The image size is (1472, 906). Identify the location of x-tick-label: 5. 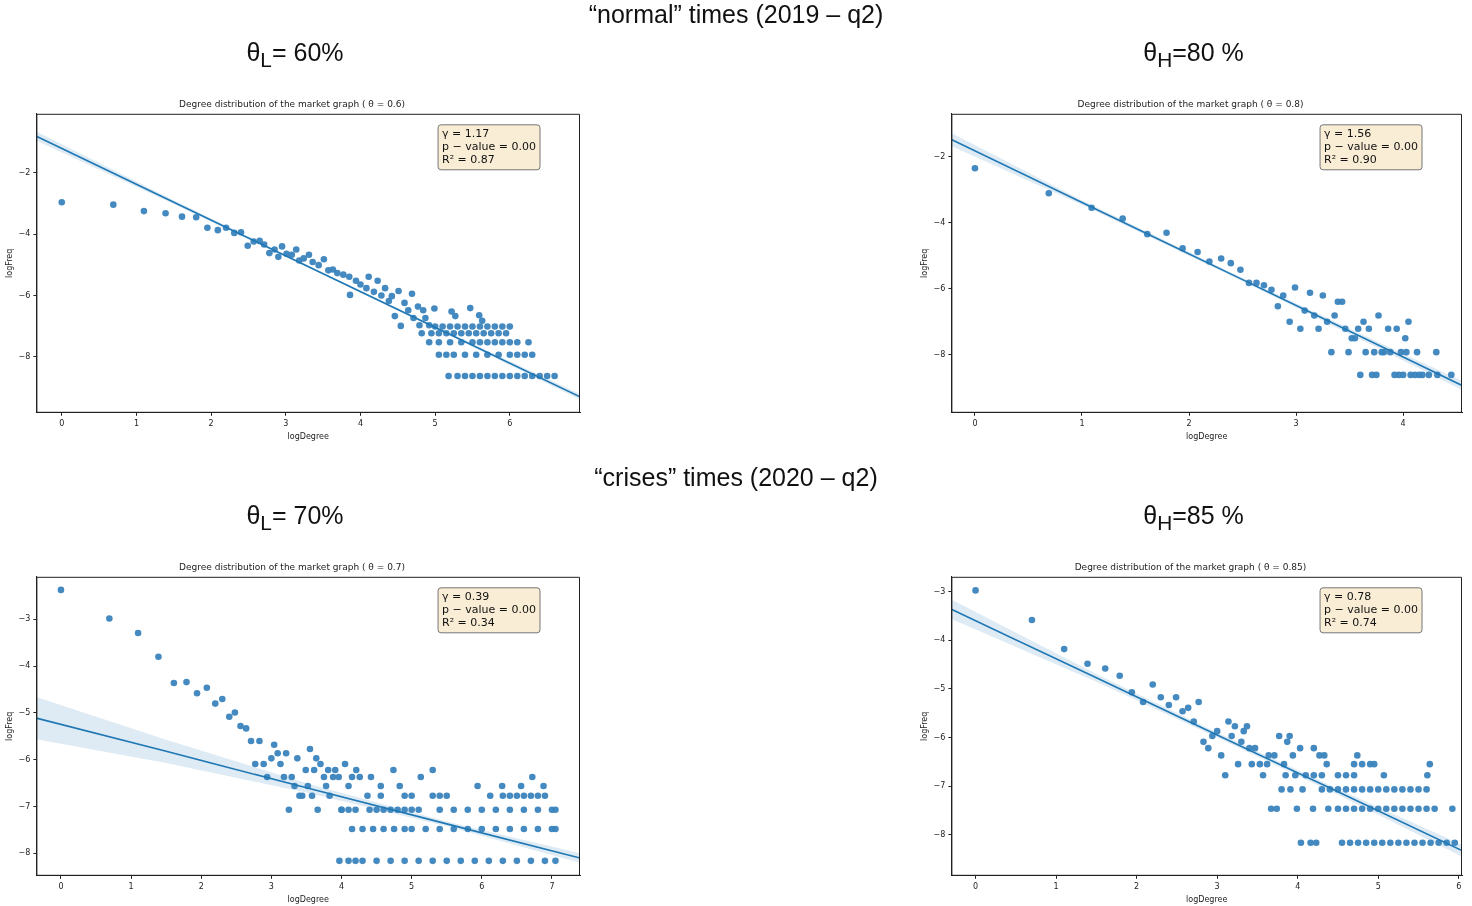
(1378, 886).